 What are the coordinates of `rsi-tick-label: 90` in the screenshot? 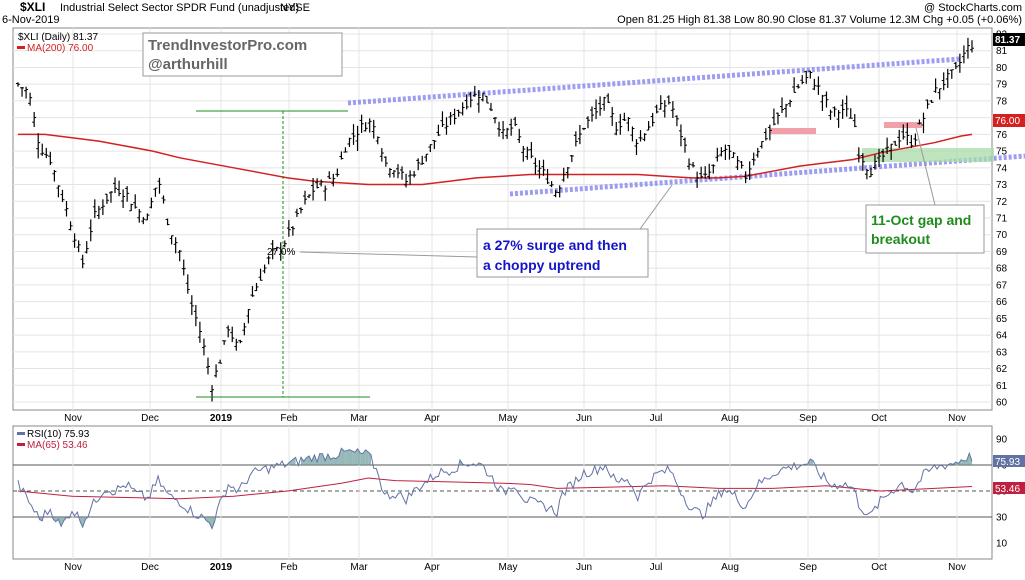 It's located at (1002, 440).